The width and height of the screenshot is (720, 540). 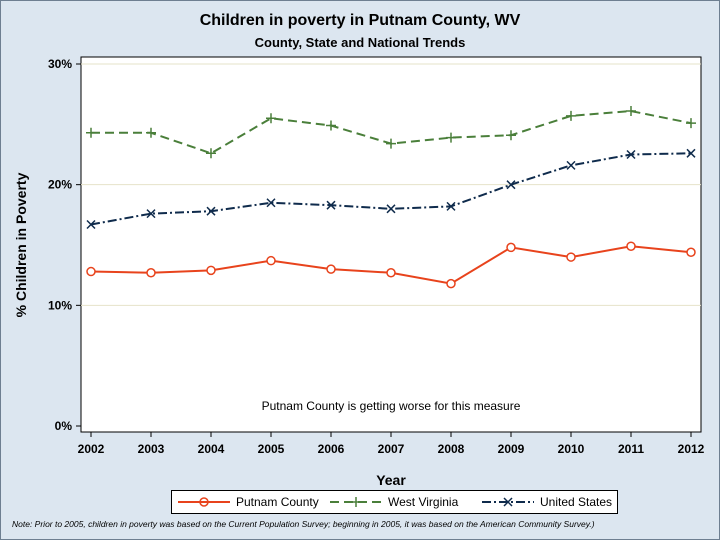 What do you see at coordinates (391, 189) in the screenshot?
I see `series-united-states` at bounding box center [391, 189].